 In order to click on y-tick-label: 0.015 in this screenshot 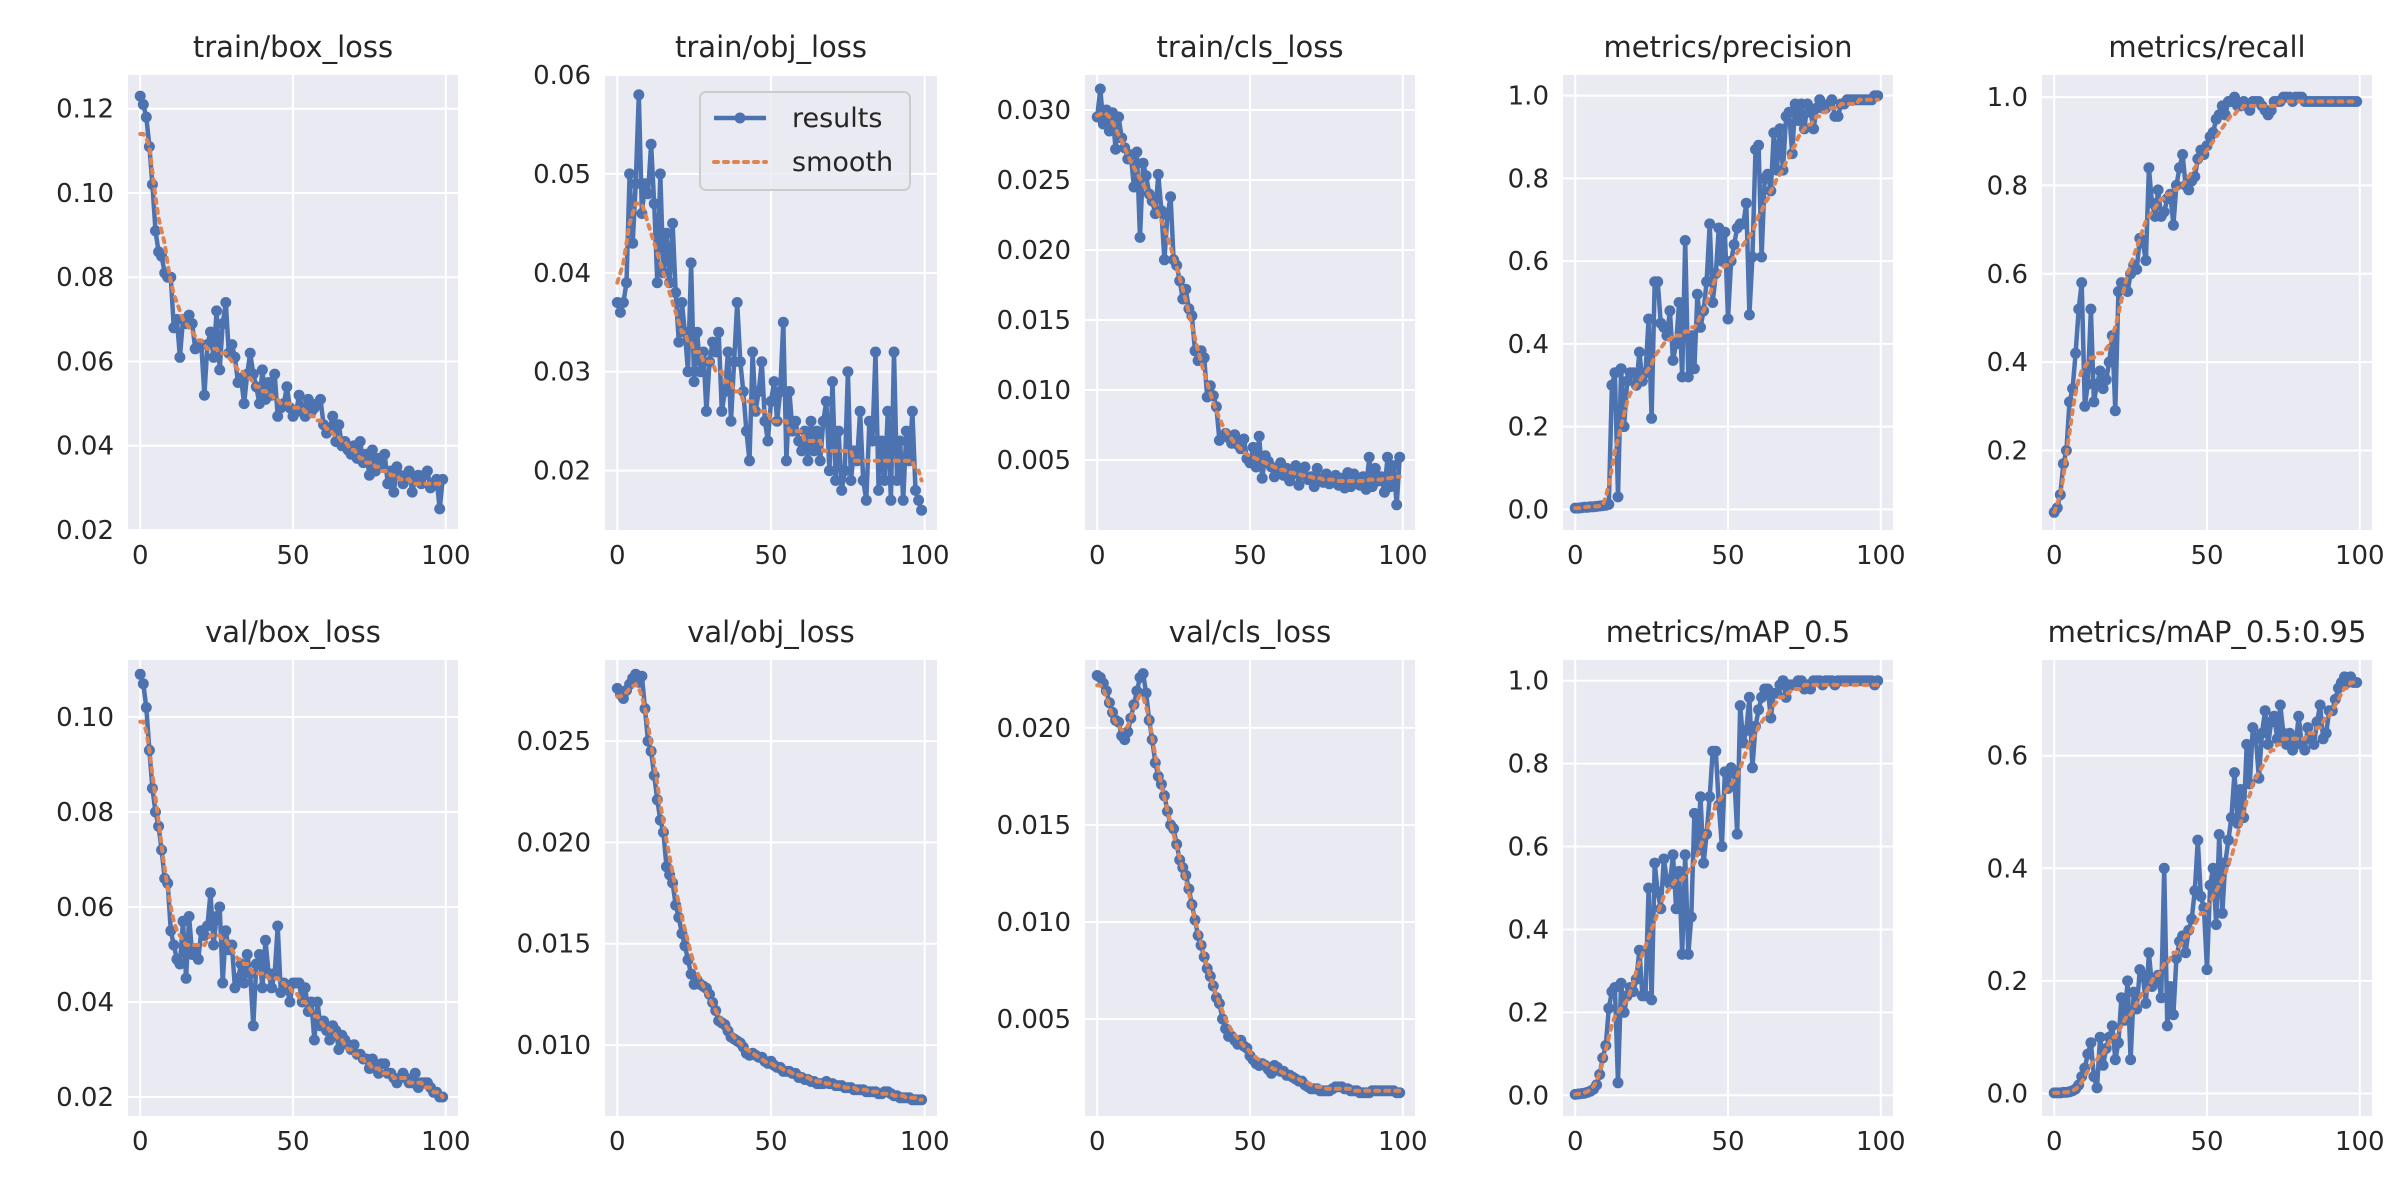, I will do `click(1034, 321)`.